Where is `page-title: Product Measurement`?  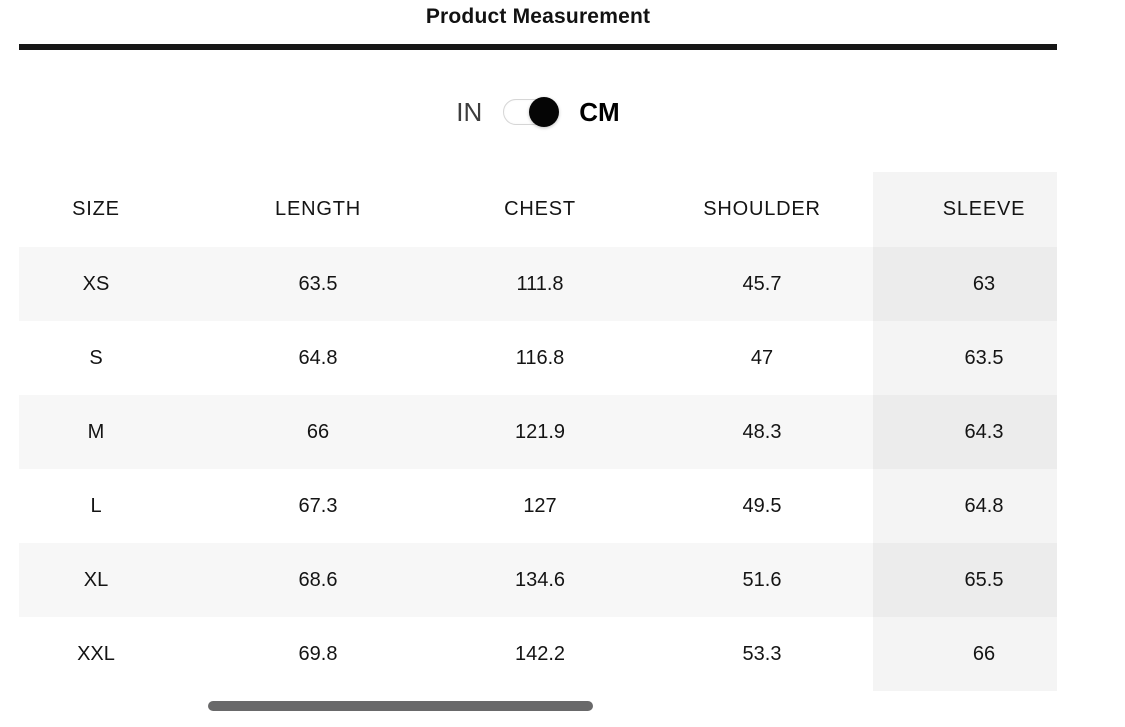
page-title: Product Measurement is located at coordinates (538, 16).